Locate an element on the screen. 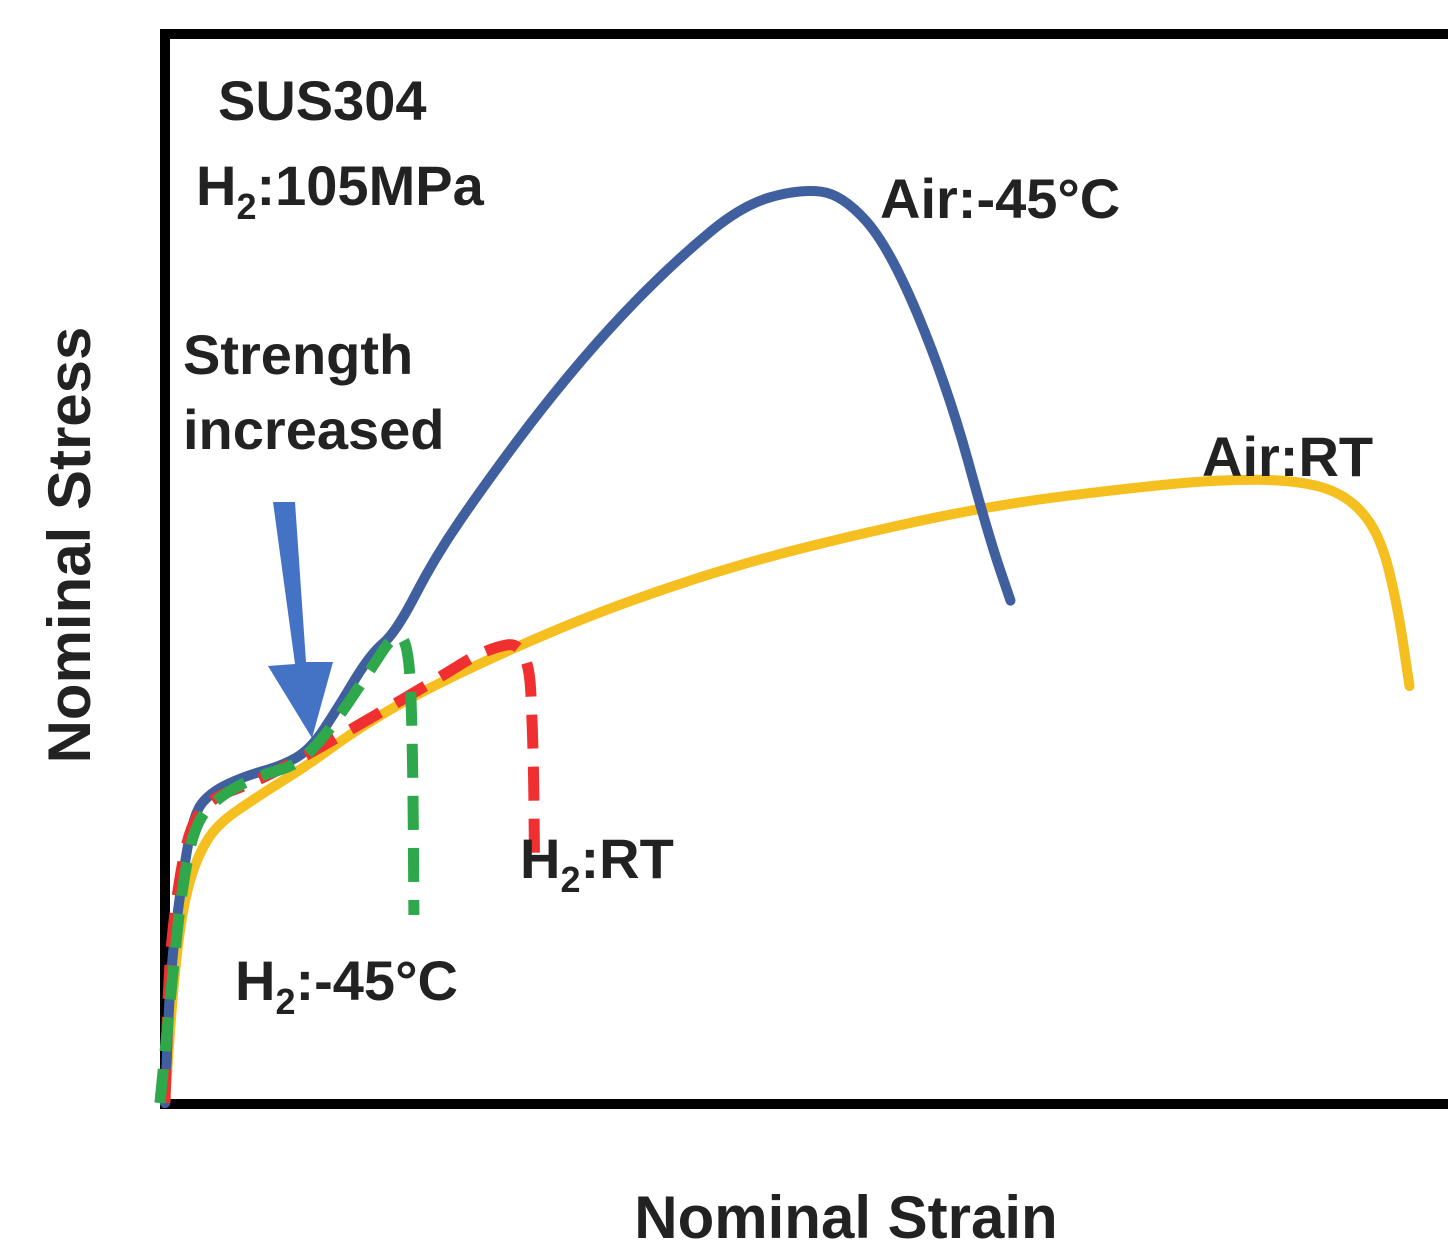 Image resolution: width=1448 pixels, height=1247 pixels. pressure-label-rest: :105MPa is located at coordinates (370, 185).